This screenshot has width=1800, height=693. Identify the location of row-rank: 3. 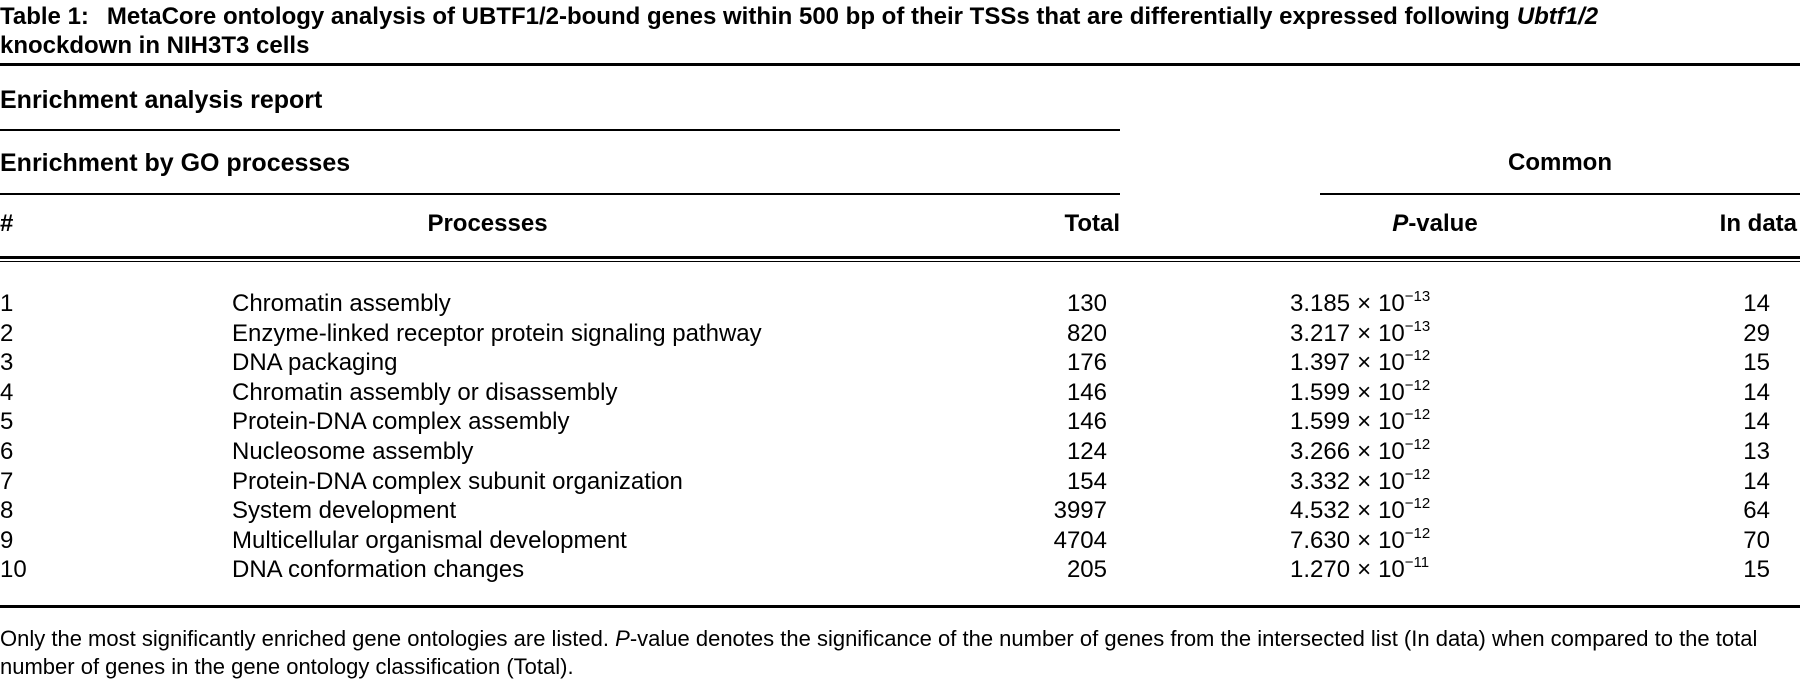
(7, 363).